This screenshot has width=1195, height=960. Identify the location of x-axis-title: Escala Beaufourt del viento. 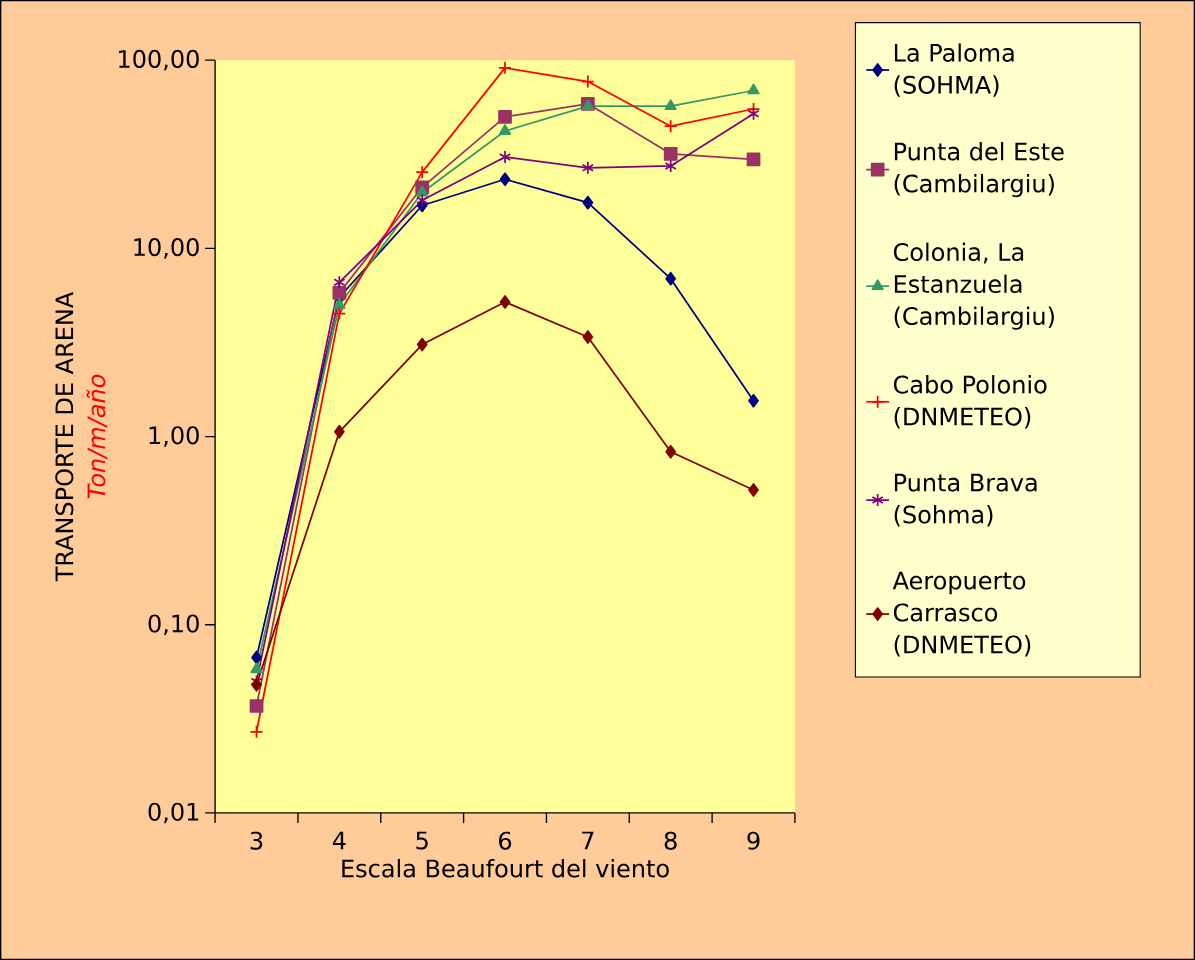
(505, 868).